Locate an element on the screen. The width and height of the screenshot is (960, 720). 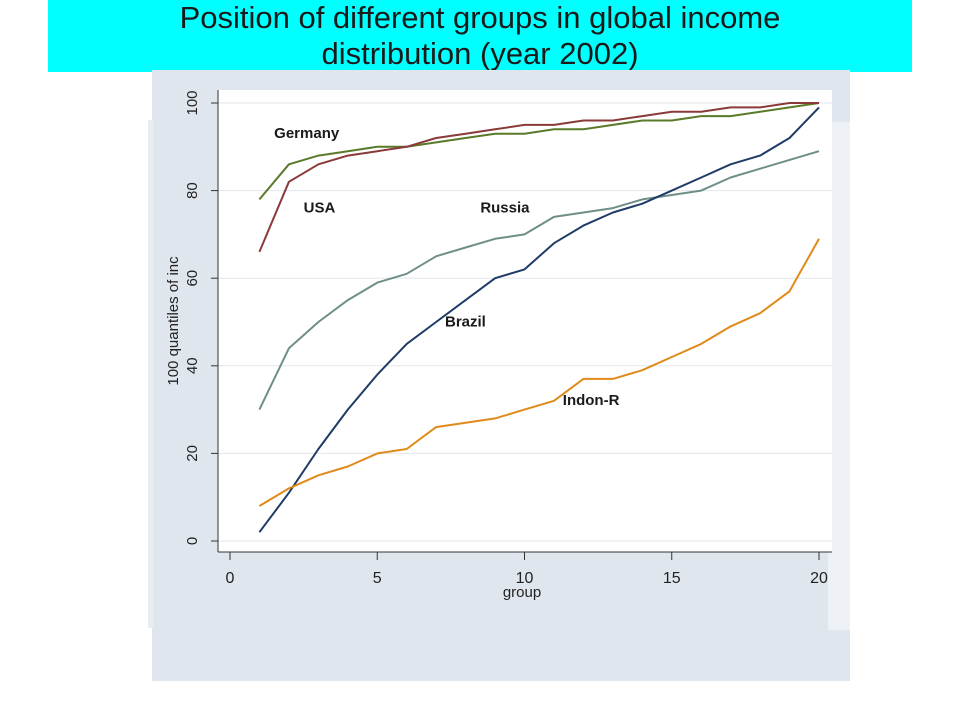
y-tick-label: 0 is located at coordinates (192, 541).